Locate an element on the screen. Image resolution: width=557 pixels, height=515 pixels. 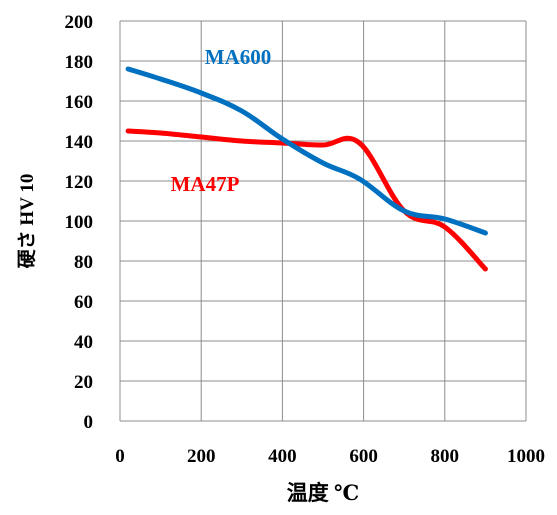
y-tick-label: 100 is located at coordinates (79, 222).